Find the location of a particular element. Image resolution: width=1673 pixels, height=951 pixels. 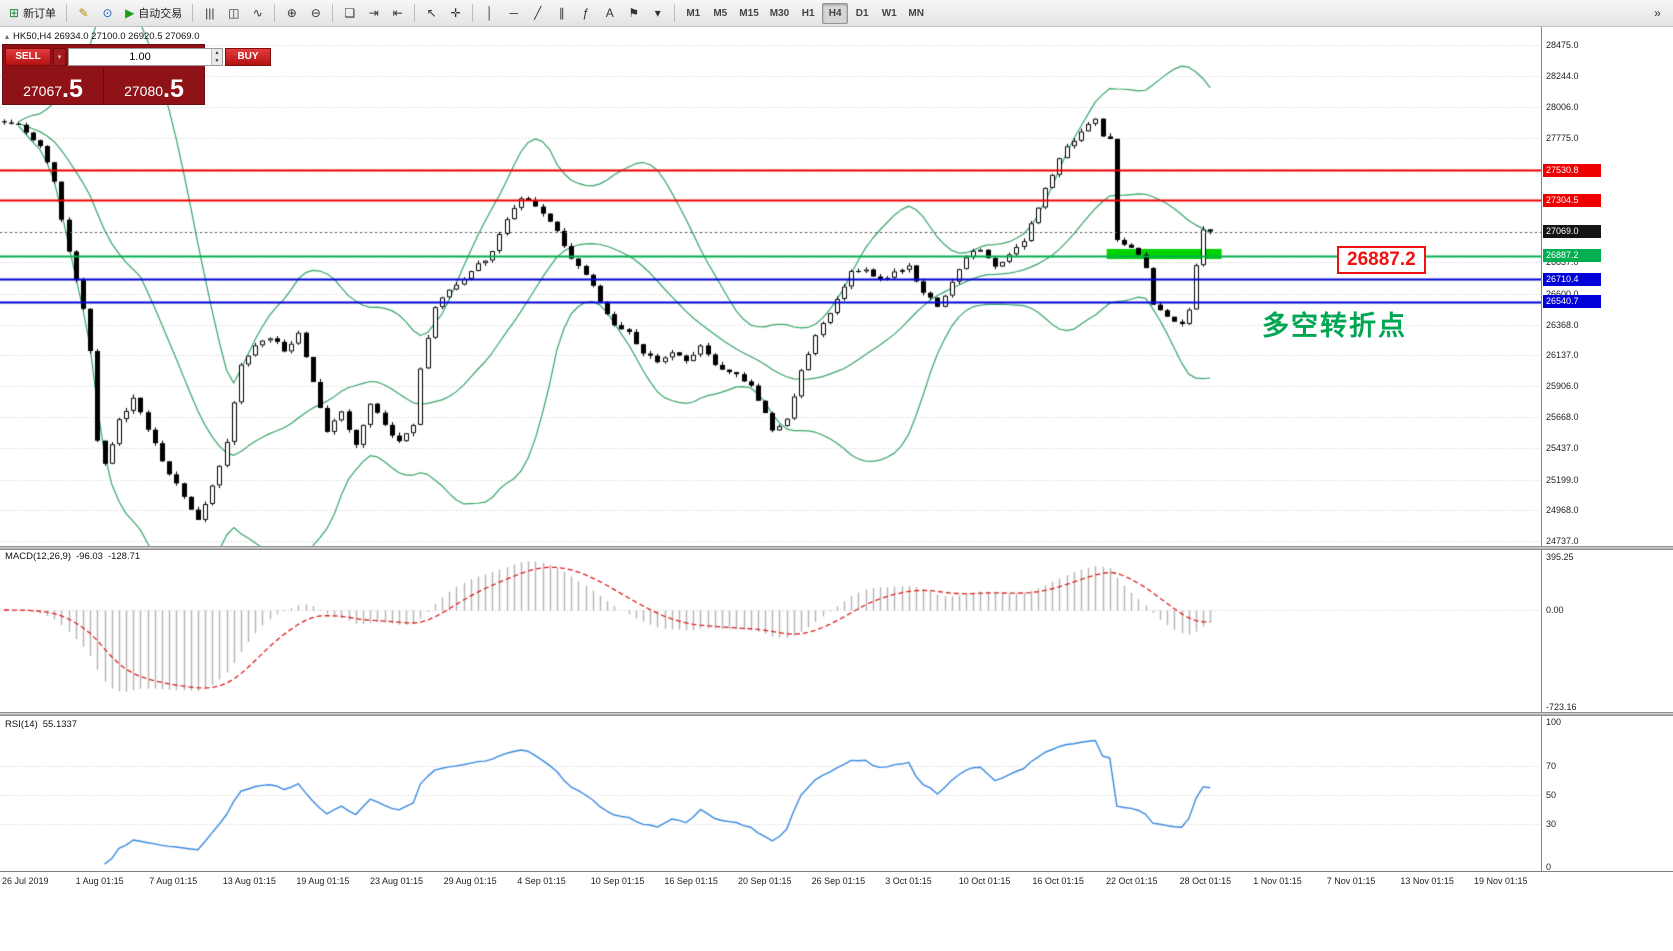

auto-scroll-button: ⇥ is located at coordinates (373, 13).